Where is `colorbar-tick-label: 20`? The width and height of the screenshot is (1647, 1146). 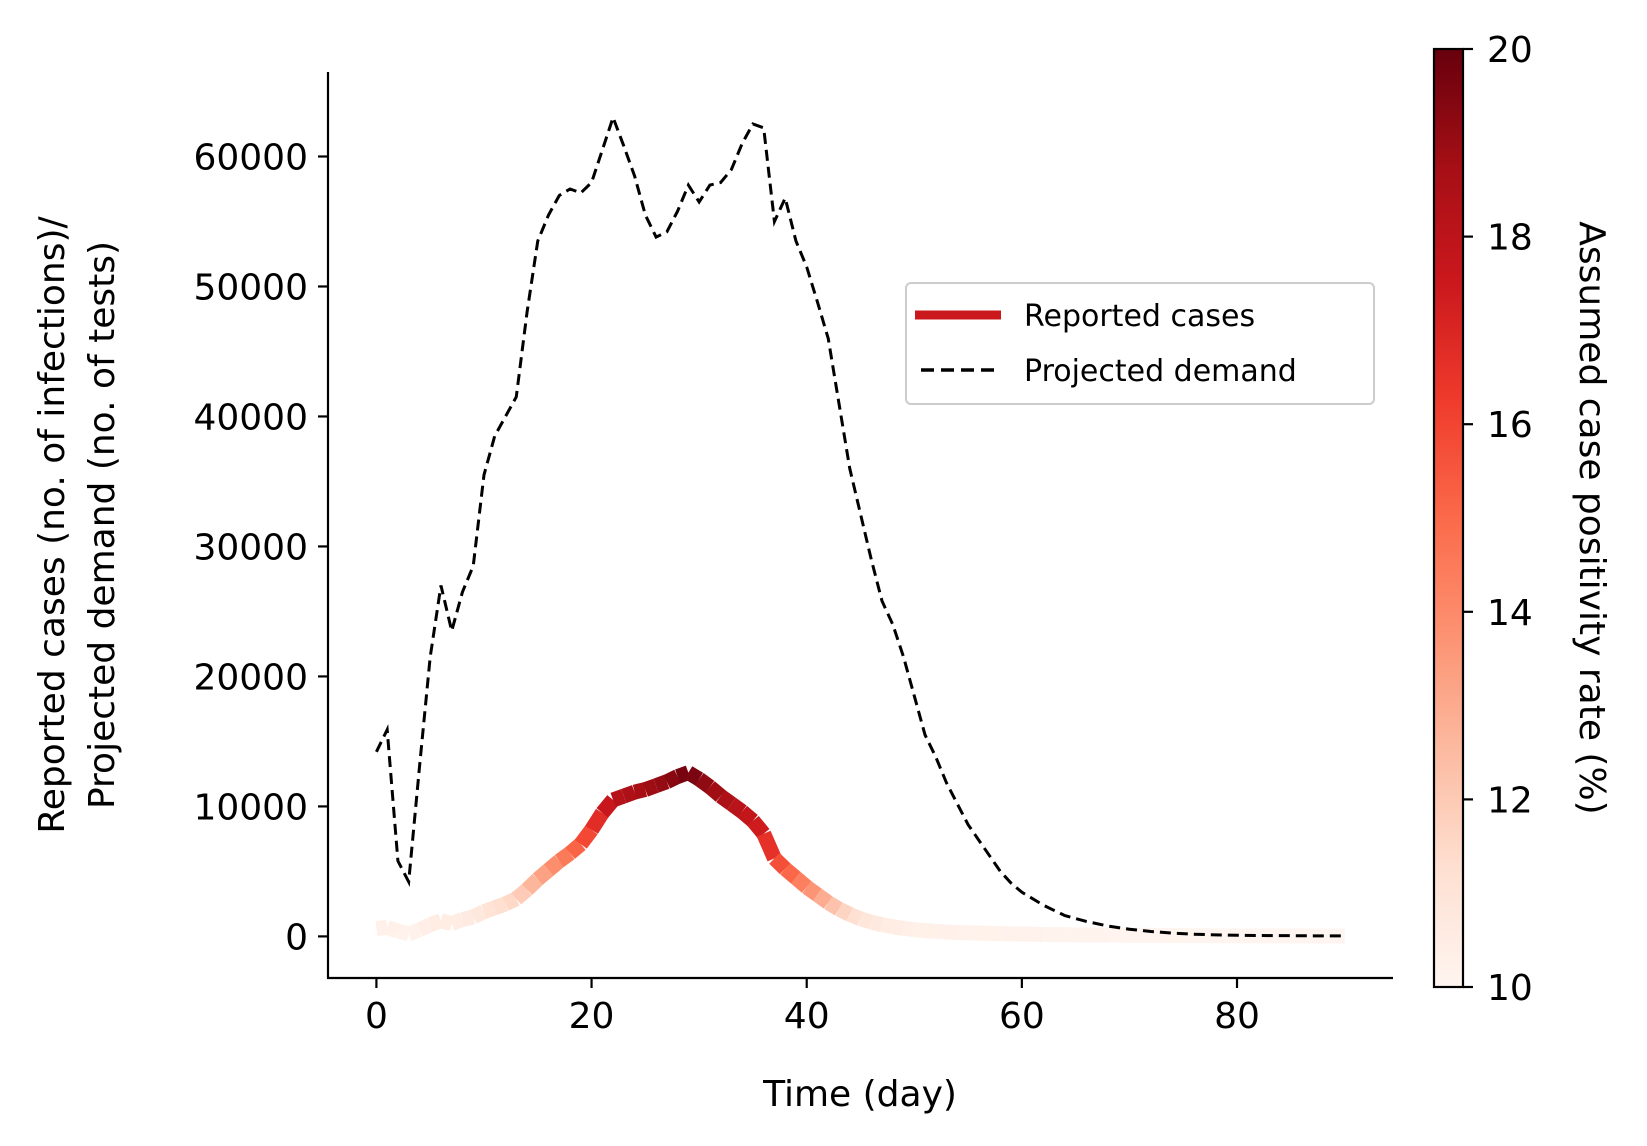
colorbar-tick-label: 20 is located at coordinates (1510, 50).